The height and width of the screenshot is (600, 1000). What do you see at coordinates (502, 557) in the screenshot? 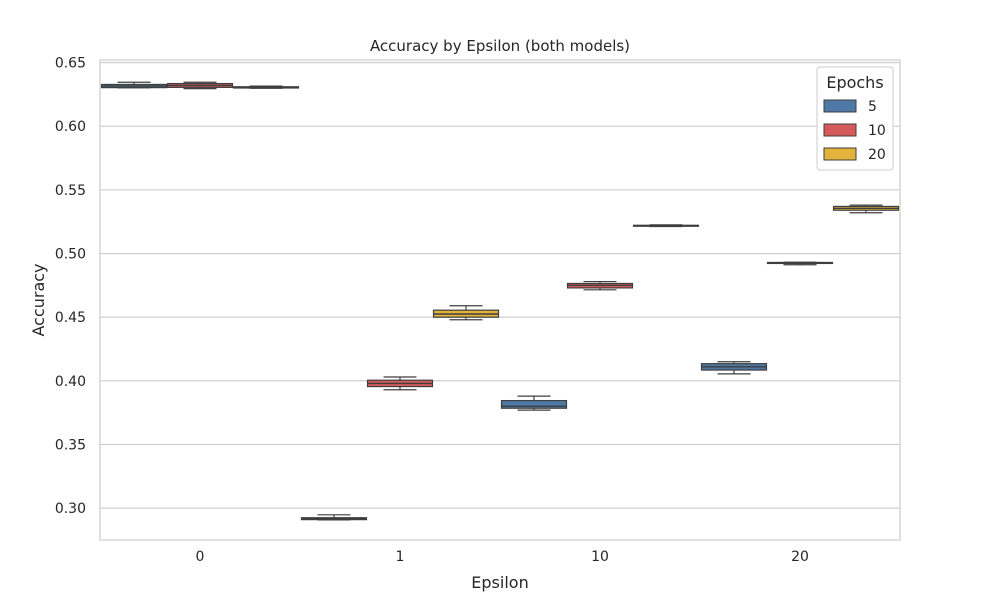
I see `x-tick-labels: 0 1 10 20` at bounding box center [502, 557].